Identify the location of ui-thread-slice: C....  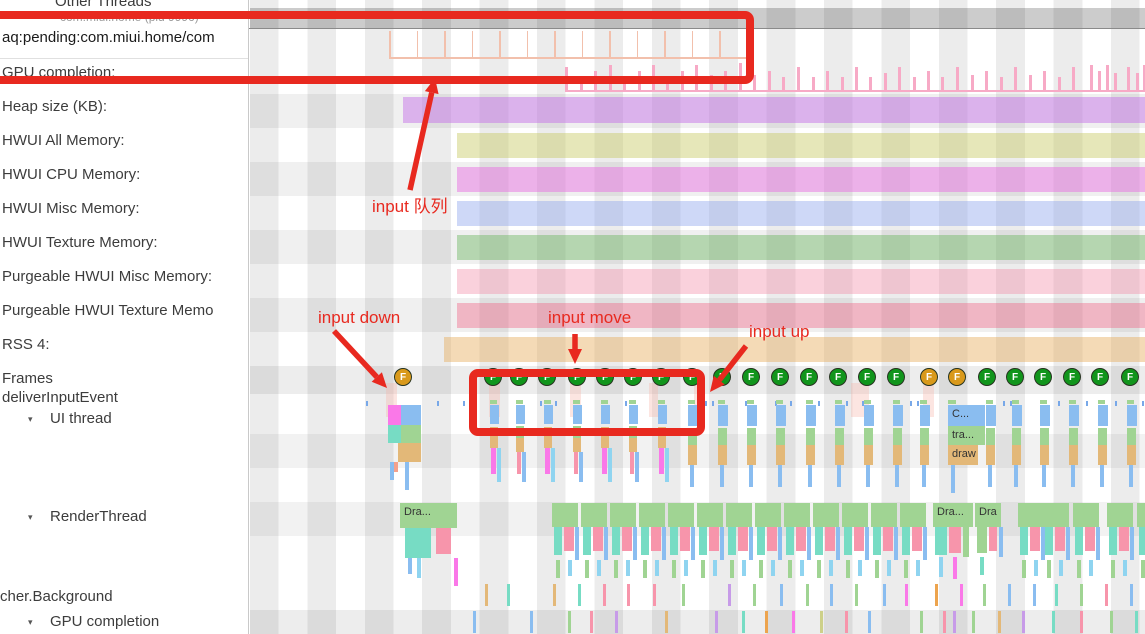
(966, 415).